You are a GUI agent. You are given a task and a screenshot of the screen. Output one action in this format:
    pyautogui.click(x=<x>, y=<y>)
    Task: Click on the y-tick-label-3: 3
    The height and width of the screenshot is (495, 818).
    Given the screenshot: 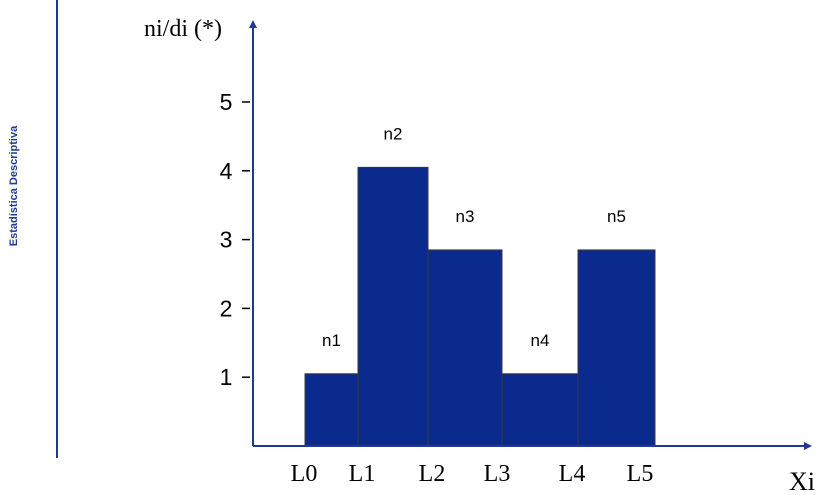 What is the action you would take?
    pyautogui.click(x=226, y=240)
    